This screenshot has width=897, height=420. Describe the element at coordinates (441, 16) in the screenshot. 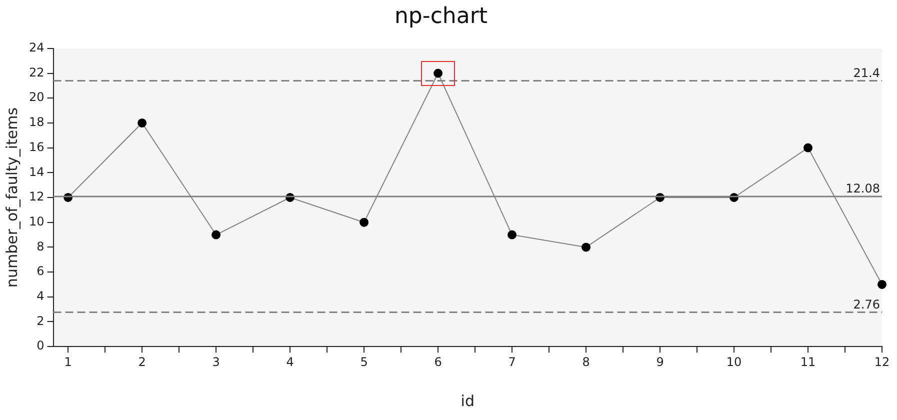

I see `chart-title: np-chart` at that location.